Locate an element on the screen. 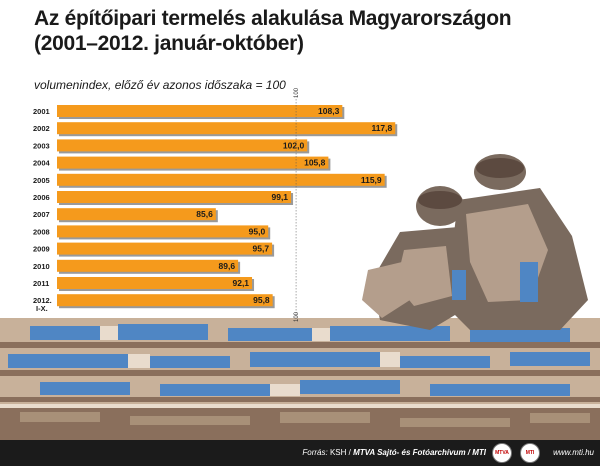 The height and width of the screenshot is (466, 600). chart-title-line2: (2001–2012. január-október) is located at coordinates (169, 43).